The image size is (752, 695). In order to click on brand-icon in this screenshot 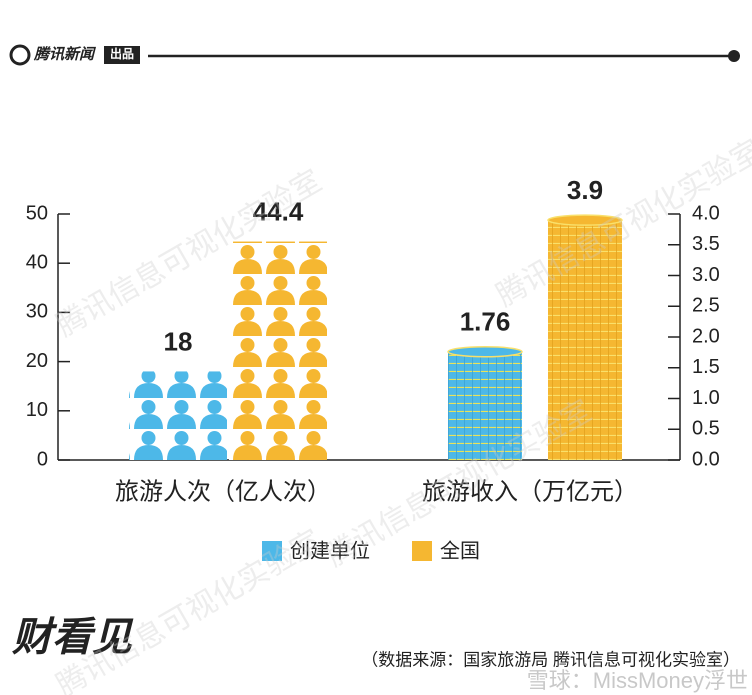, I will do `click(20, 55)`.